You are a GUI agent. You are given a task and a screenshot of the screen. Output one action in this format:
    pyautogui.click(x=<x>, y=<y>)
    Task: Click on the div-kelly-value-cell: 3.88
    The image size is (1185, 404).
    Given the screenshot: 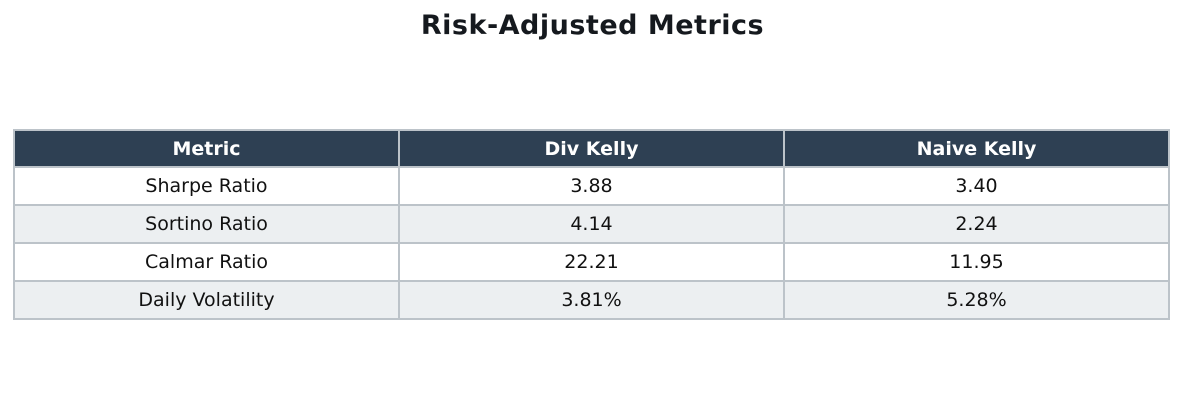 What is the action you would take?
    pyautogui.click(x=591, y=186)
    